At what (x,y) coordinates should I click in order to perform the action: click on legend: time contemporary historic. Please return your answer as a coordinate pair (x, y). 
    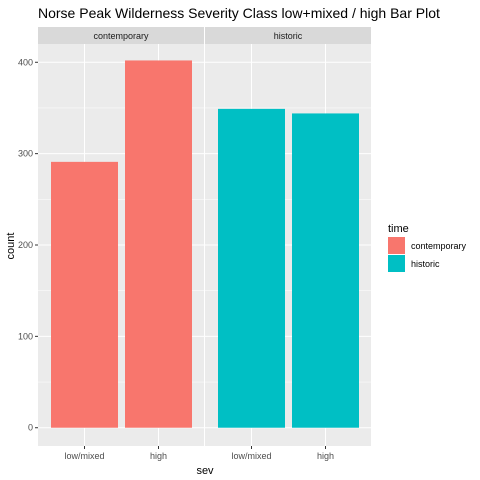
    Looking at the image, I should click on (427, 247).